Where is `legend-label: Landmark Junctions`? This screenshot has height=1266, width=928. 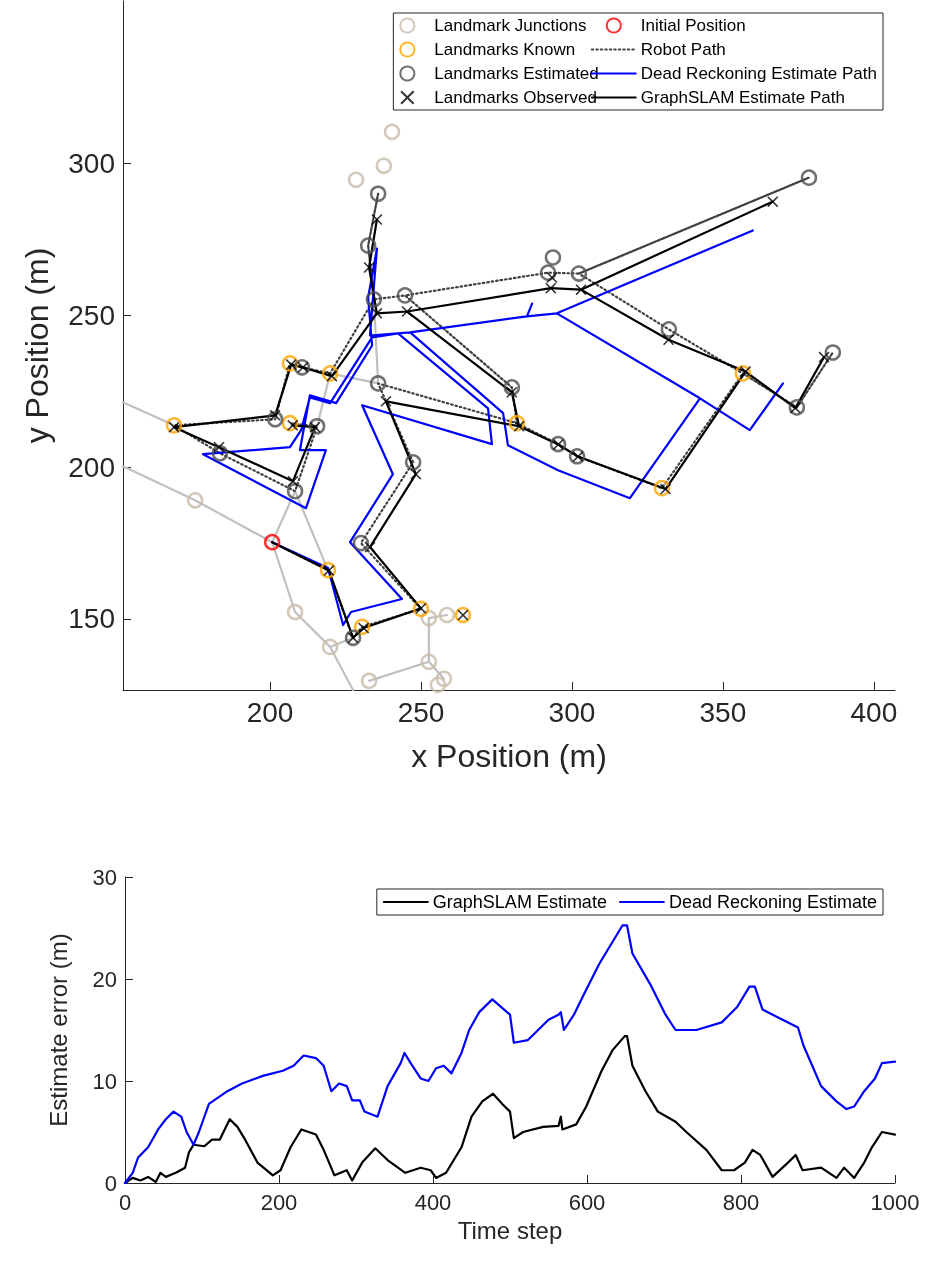
legend-label: Landmark Junctions is located at coordinates (510, 25).